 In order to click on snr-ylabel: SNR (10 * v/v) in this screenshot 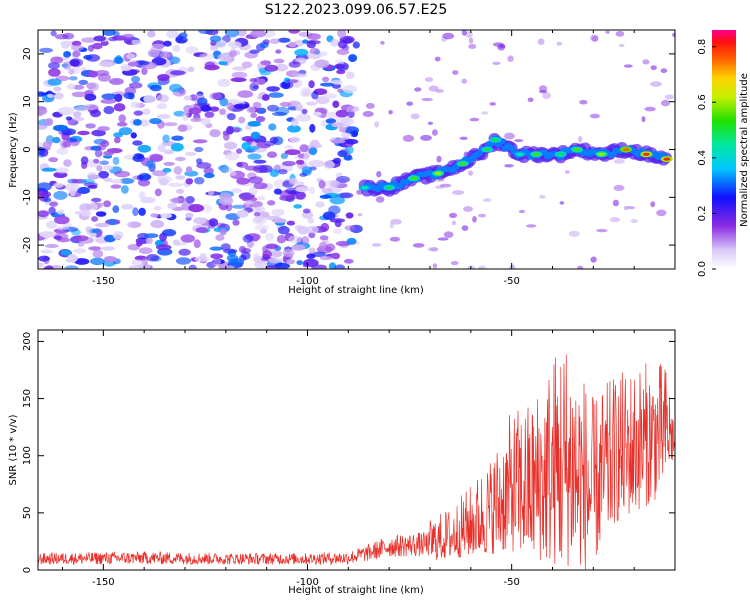, I will do `click(13, 449)`.